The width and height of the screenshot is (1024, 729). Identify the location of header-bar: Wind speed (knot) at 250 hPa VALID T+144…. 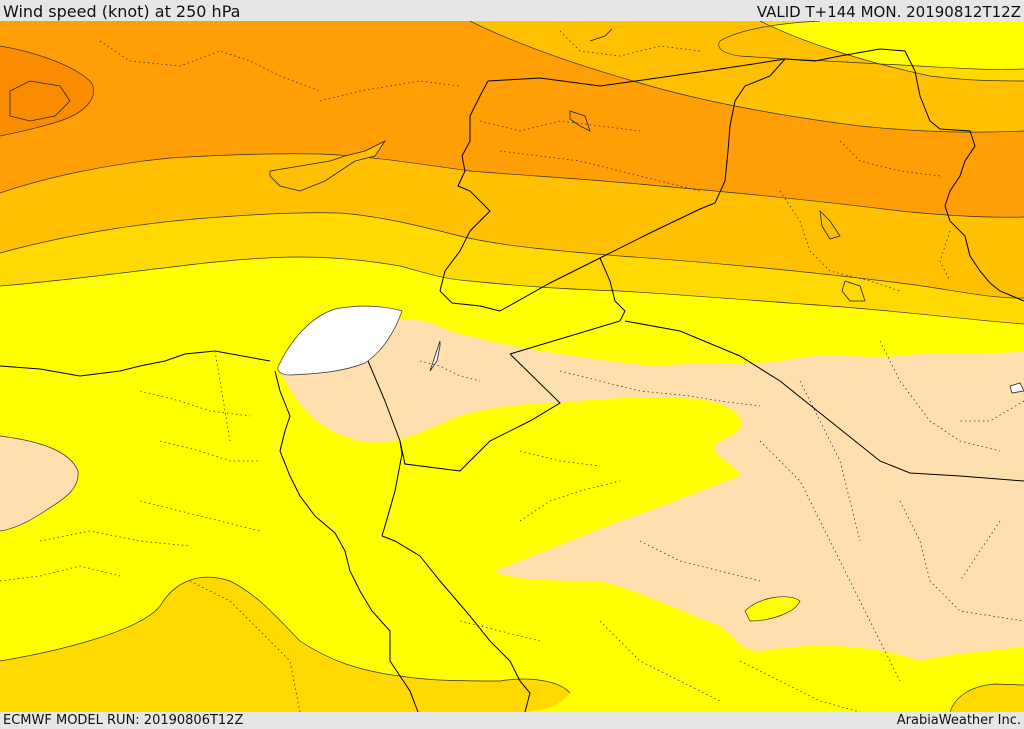
(512, 10).